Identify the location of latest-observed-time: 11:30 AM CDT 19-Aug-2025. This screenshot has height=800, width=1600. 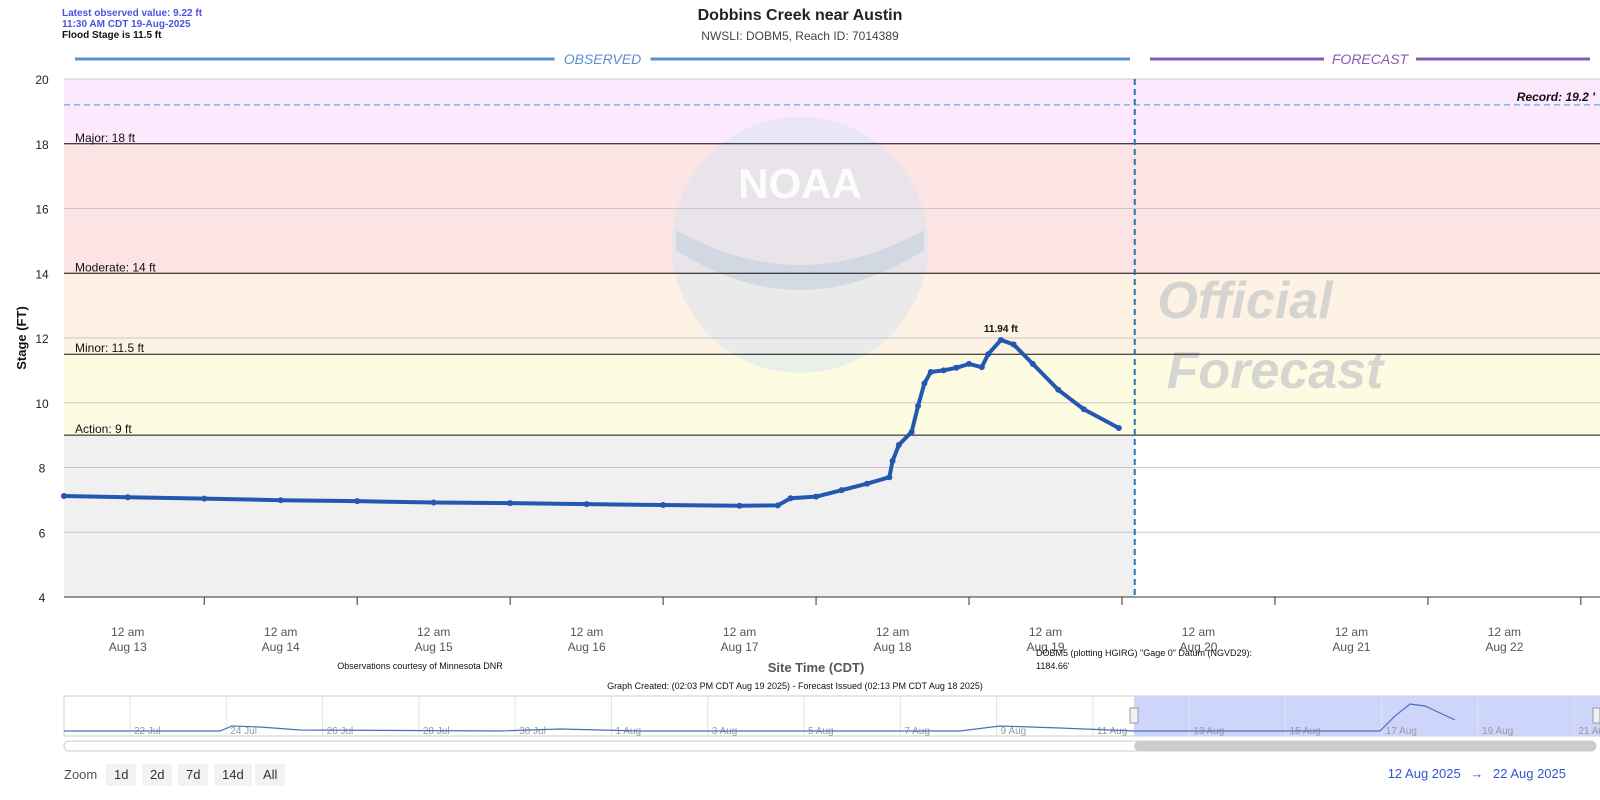
(126, 24).